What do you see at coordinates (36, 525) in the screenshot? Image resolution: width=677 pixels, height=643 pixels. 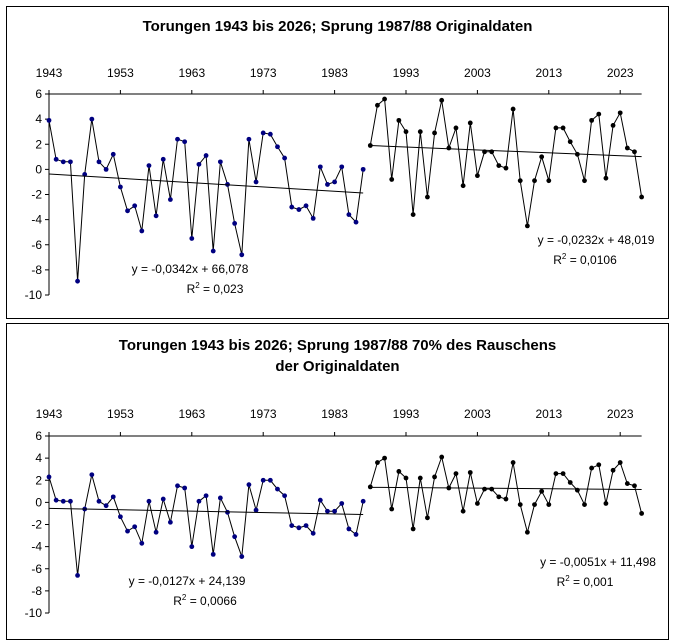 I see `y-tick-label: -2` at bounding box center [36, 525].